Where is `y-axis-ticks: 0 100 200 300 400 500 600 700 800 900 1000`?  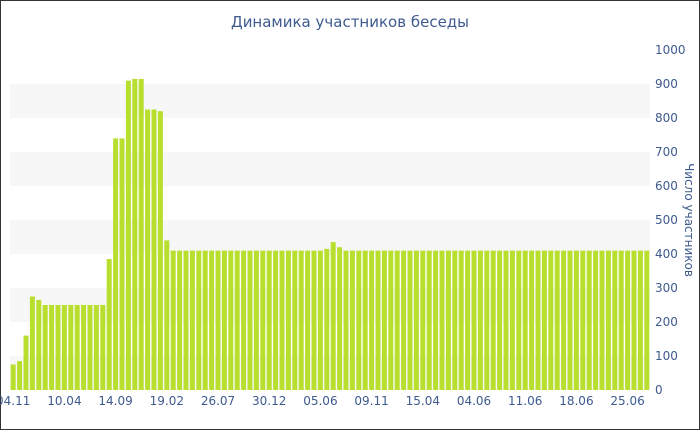 y-axis-ticks: 0 100 200 300 400 500 600 700 800 900 1000 is located at coordinates (670, 220).